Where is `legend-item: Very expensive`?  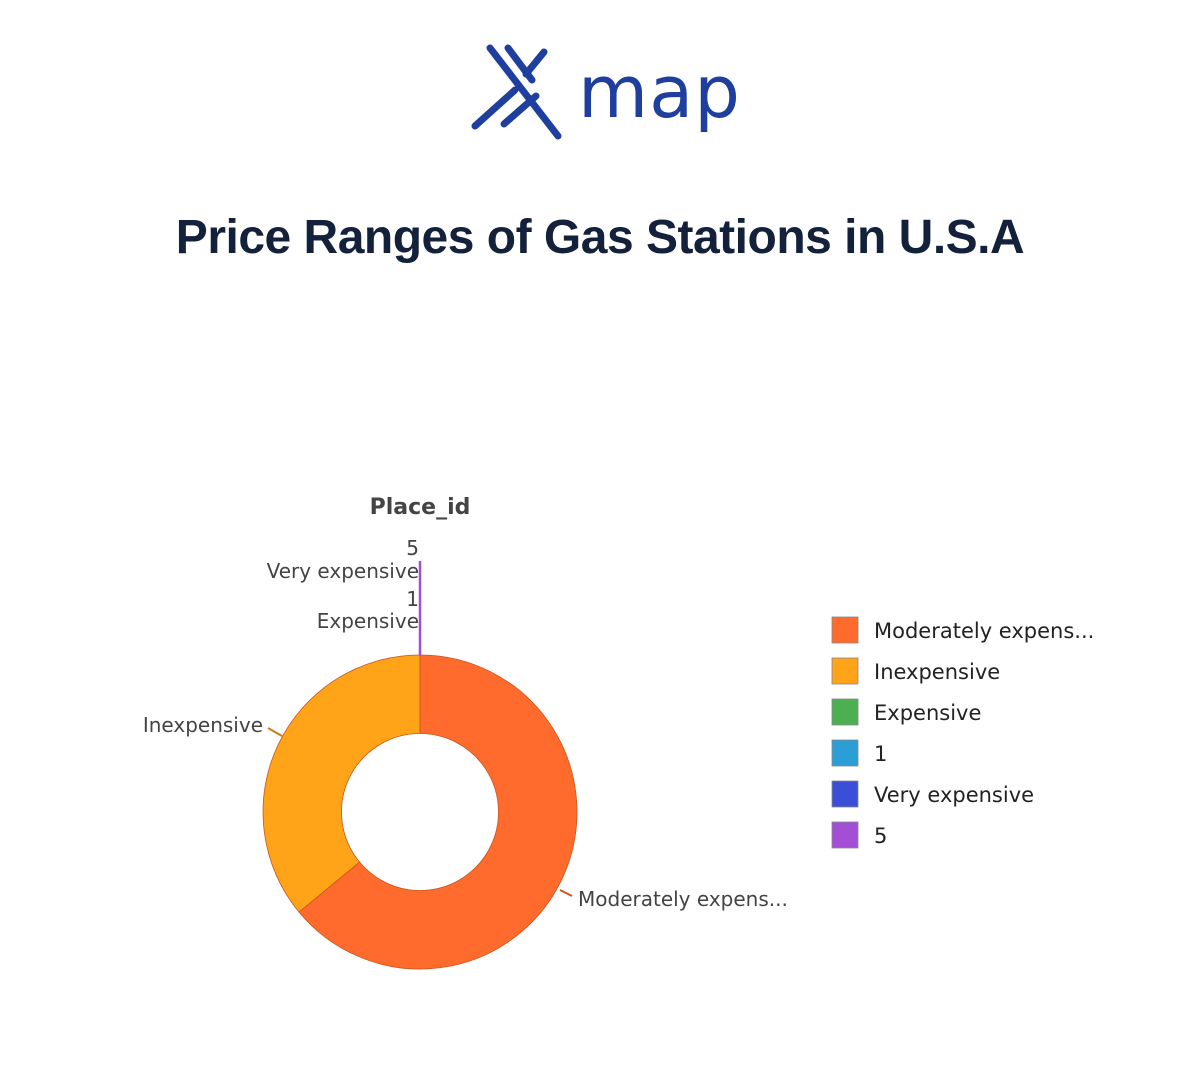 legend-item: Very expensive is located at coordinates (932, 794).